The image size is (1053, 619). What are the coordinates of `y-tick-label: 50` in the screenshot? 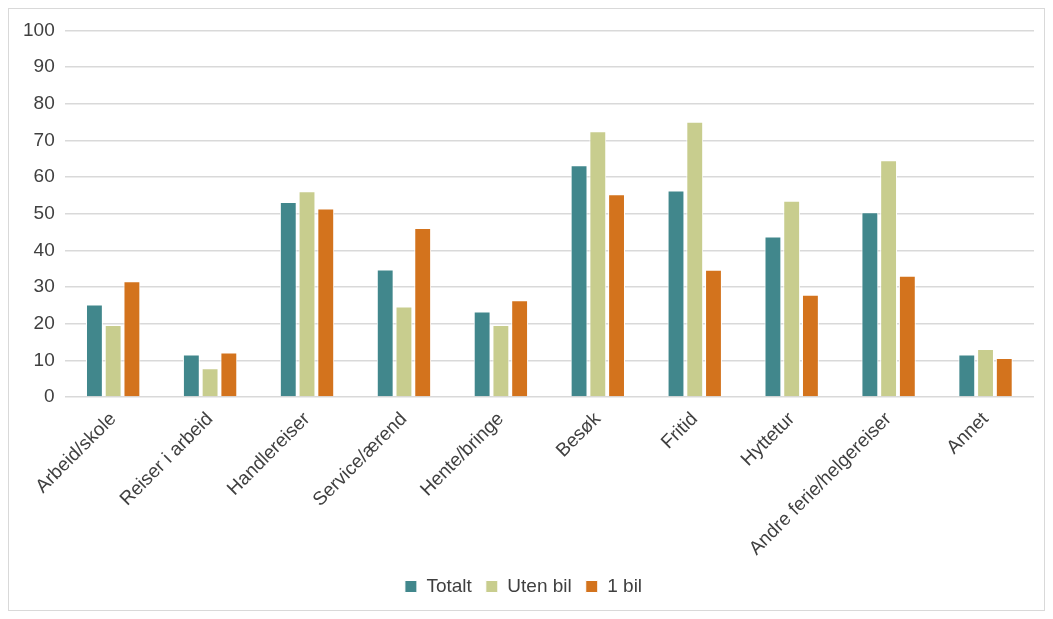 It's located at (44, 212).